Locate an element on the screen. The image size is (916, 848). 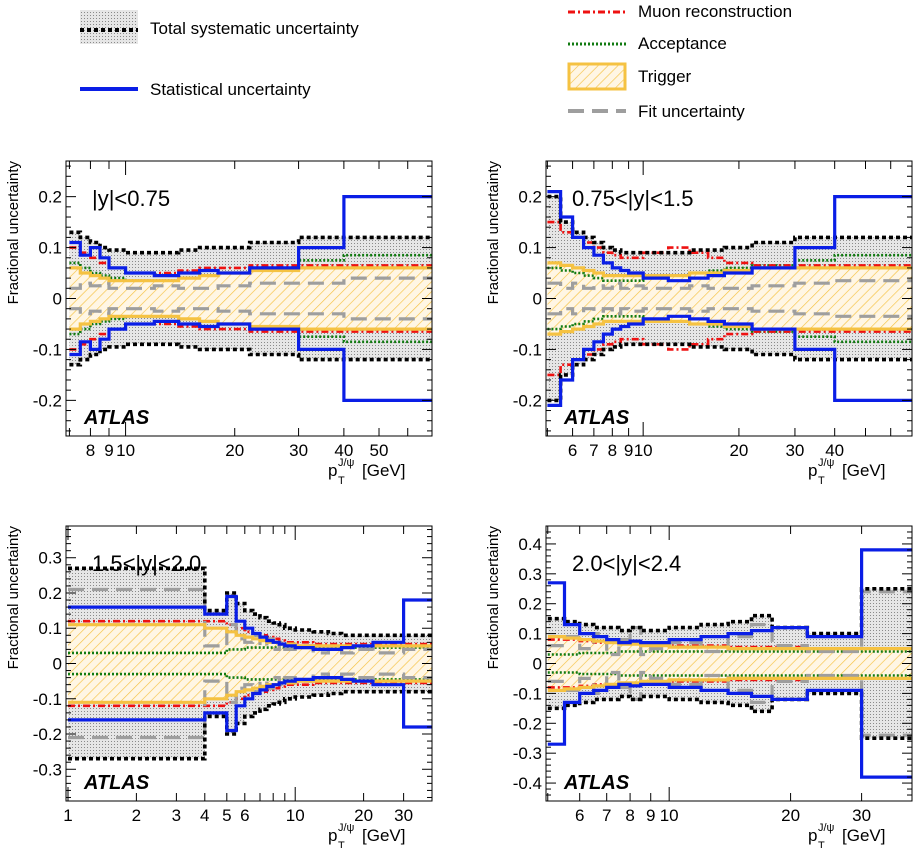
legend-label-fit: Fit uncertainty is located at coordinates (691, 111).